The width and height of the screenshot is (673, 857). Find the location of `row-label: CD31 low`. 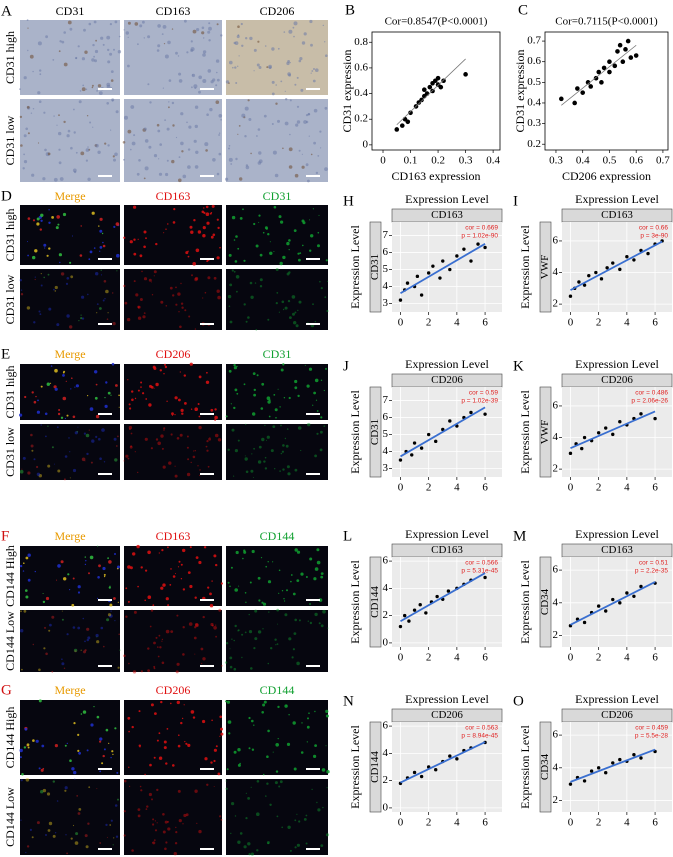

row-label: CD31 low is located at coordinates (10, 299).